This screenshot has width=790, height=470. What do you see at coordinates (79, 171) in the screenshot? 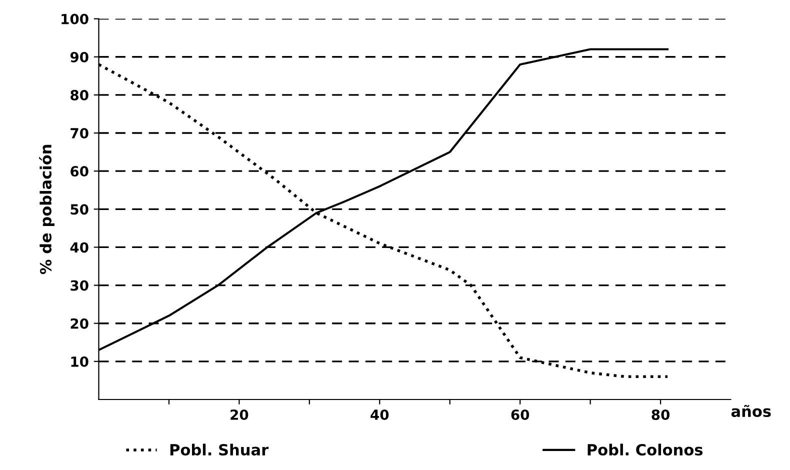
I see `y-tick-label: 60` at bounding box center [79, 171].